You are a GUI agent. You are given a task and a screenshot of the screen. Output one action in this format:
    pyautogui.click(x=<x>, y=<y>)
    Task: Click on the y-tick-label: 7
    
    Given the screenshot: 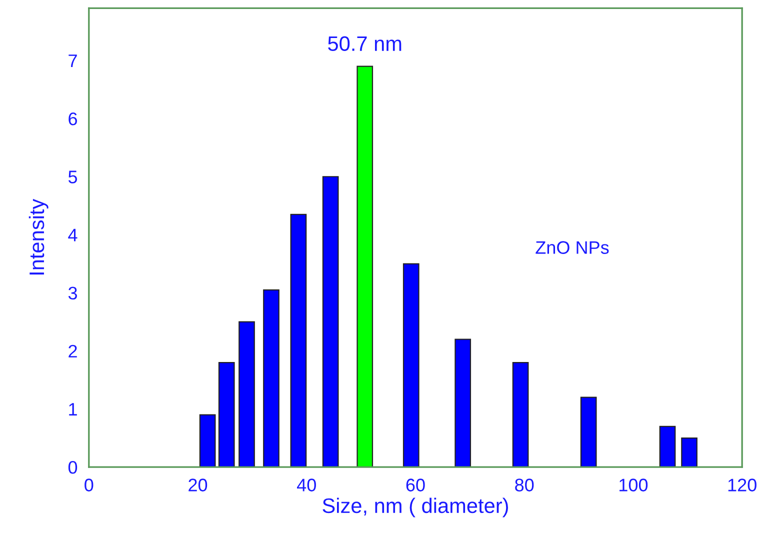 What is the action you would take?
    pyautogui.click(x=72, y=60)
    